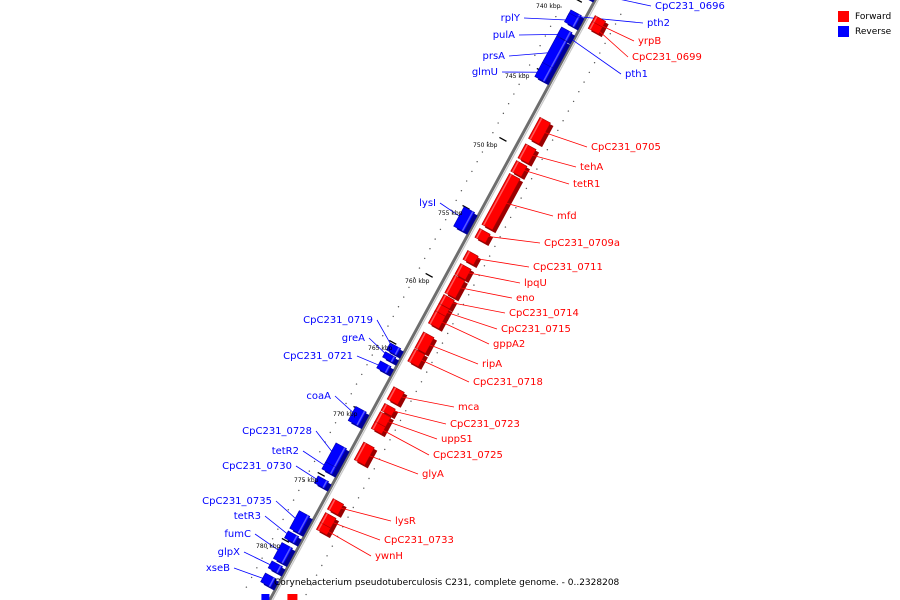 The image size is (900, 600). Describe the element at coordinates (555, 175) in the screenshot. I see `gene-tetR1: tetR1` at that location.